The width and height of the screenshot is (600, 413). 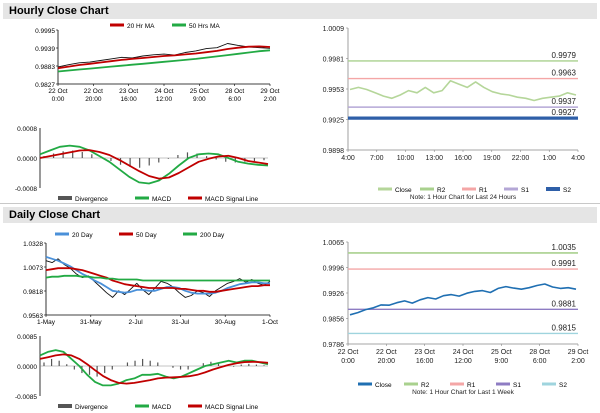 I want to click on x-tick-label: 9:00, so click(x=199, y=99).